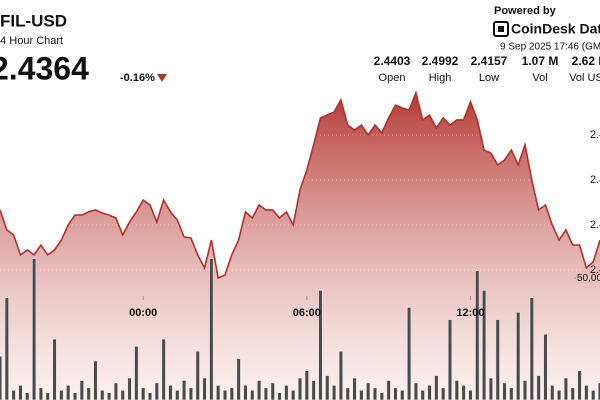 This screenshot has height=400, width=600. I want to click on stat-value: 2.4992, so click(440, 61).